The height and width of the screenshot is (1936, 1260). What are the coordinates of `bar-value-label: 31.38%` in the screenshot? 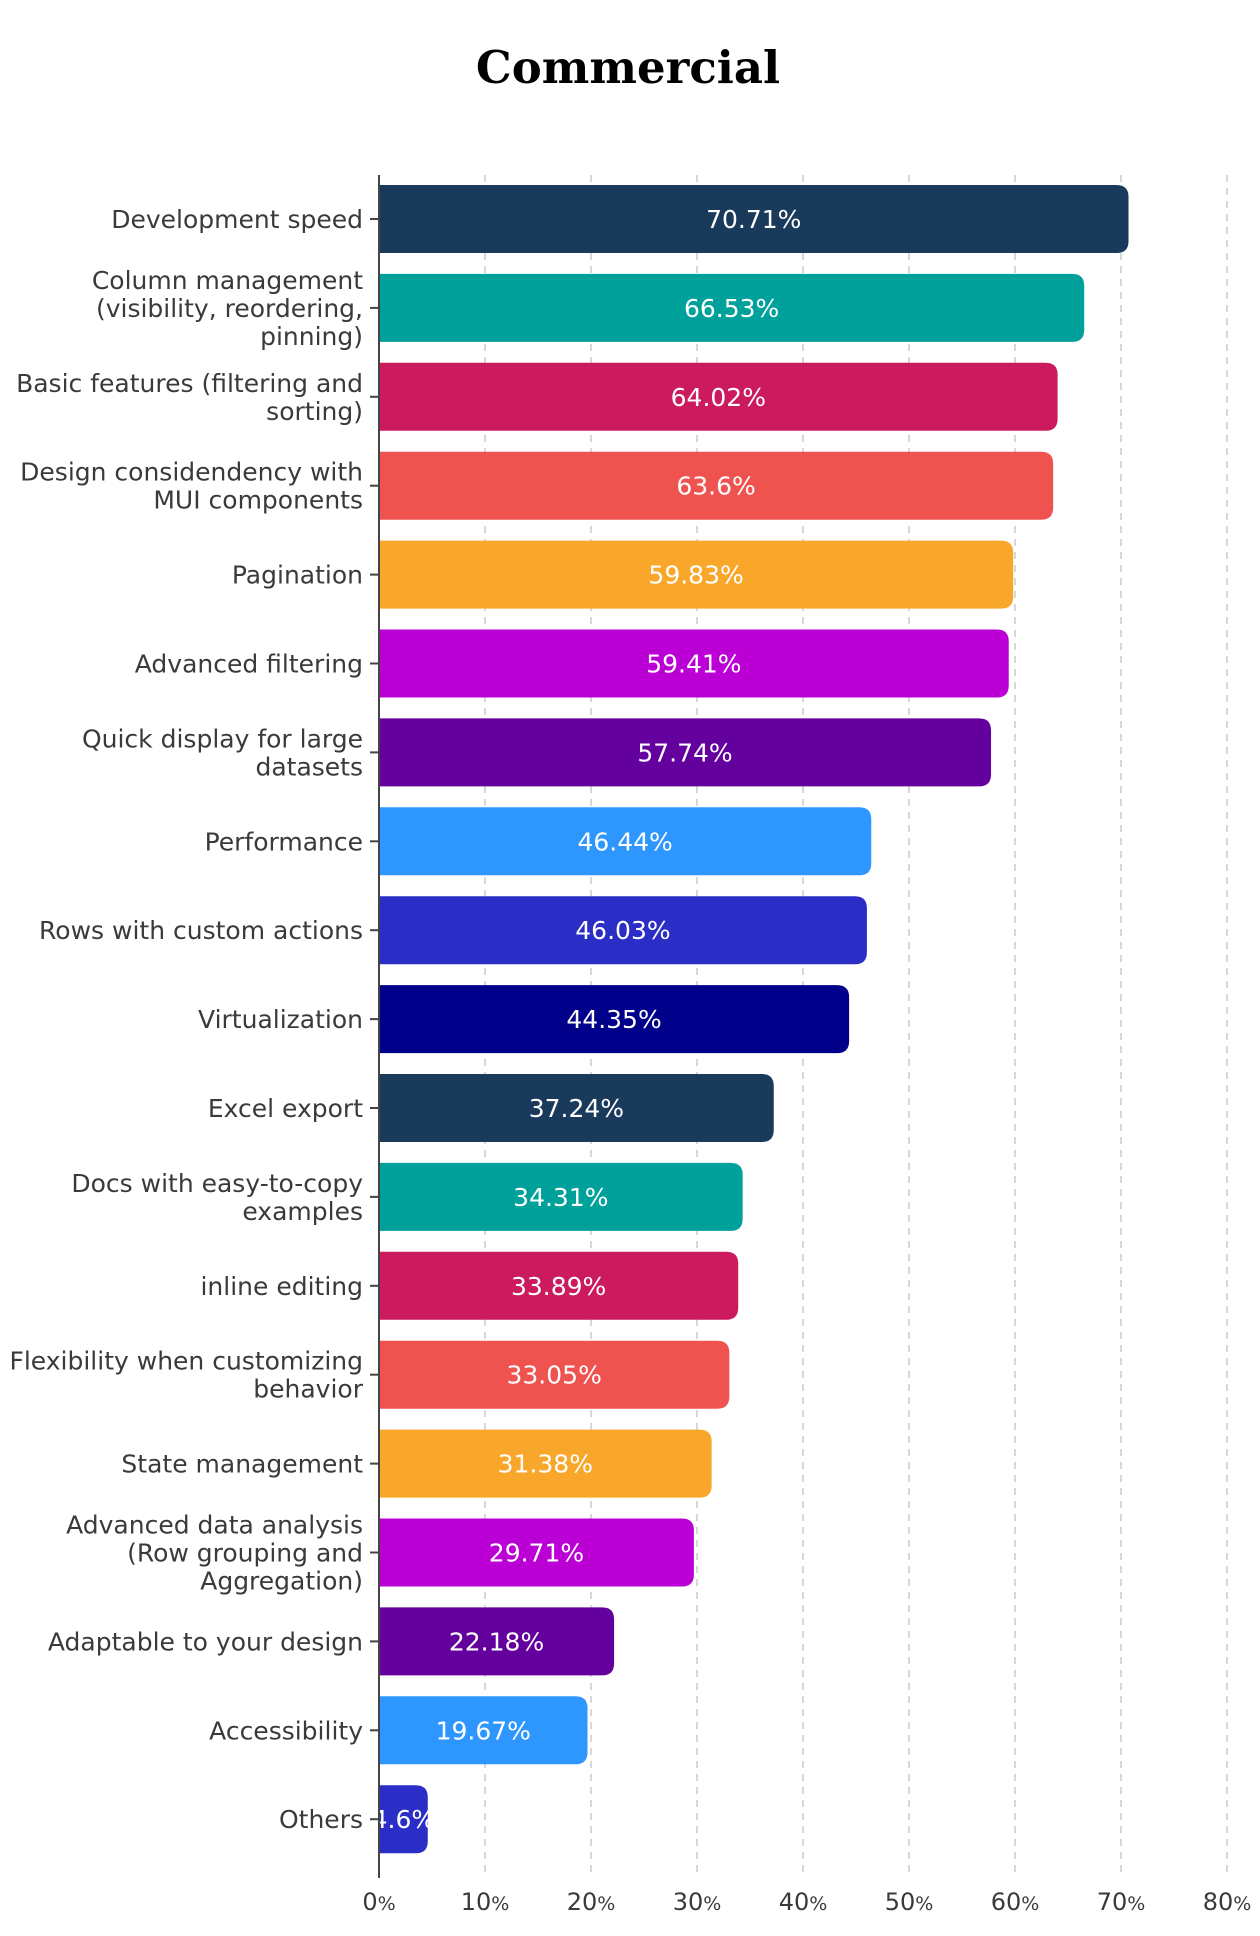 It's located at (545, 1464).